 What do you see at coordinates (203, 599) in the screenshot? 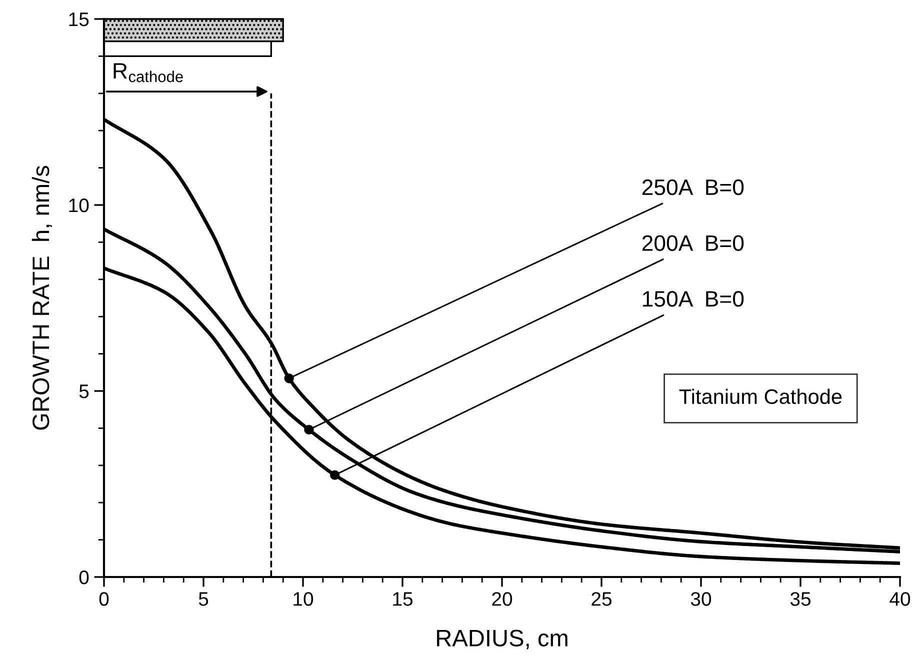
I see `x-tick-label: 5` at bounding box center [203, 599].